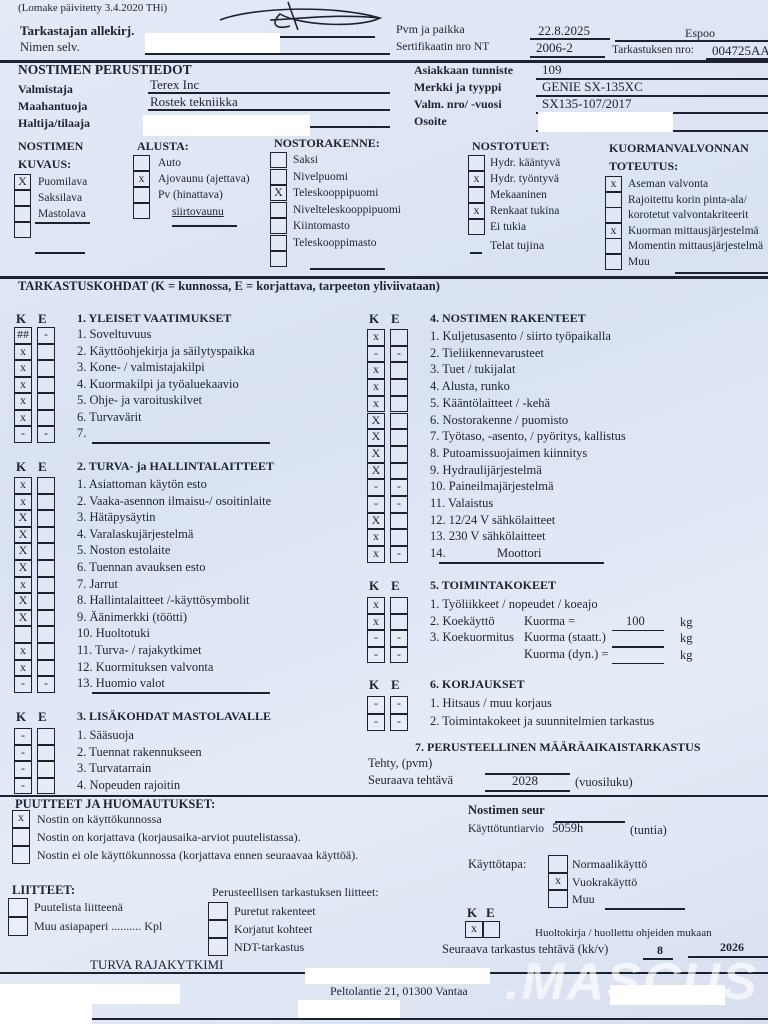 The width and height of the screenshot is (768, 1024). What do you see at coordinates (491, 929) in the screenshot?
I see `service-e-checkbox` at bounding box center [491, 929].